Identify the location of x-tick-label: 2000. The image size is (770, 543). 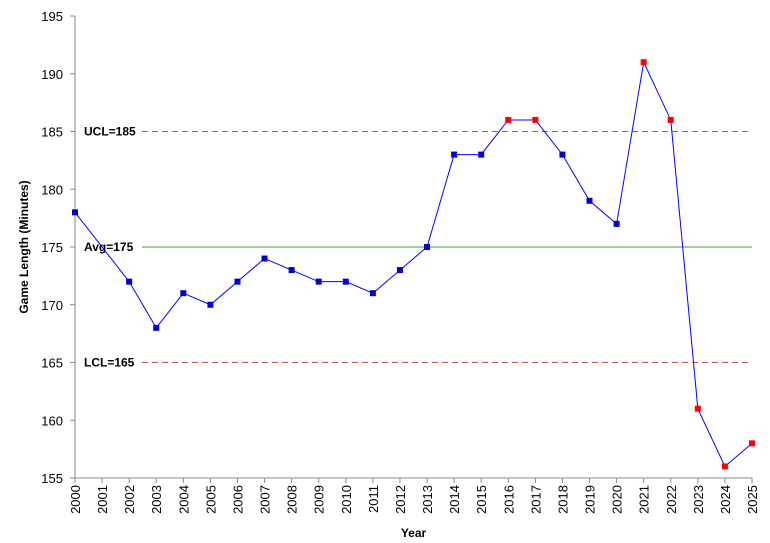
(75, 499).